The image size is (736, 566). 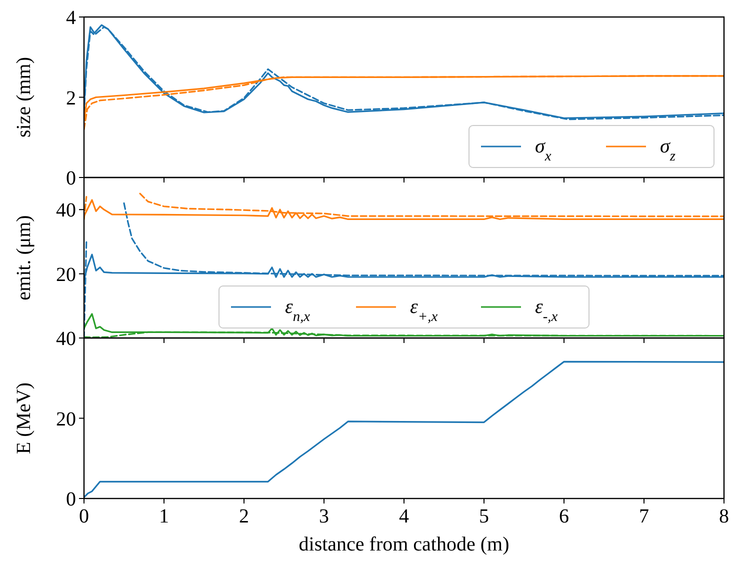 What do you see at coordinates (543, 150) in the screenshot?
I see `legend-label: σ$_{x}$` at bounding box center [543, 150].